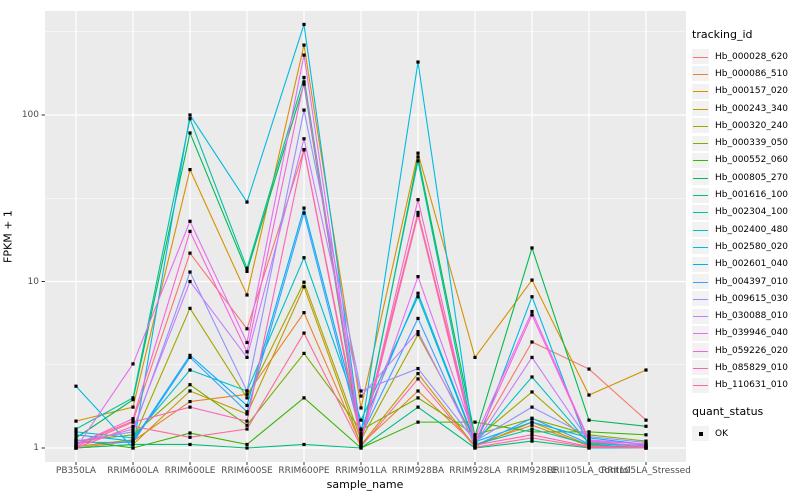 The image size is (800, 500). I want to click on legend-item-label: Hb_000028_620, so click(752, 56).